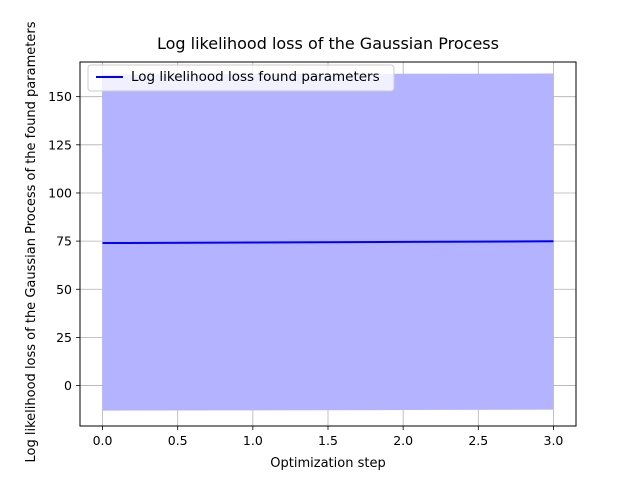 The image size is (640, 480). I want to click on y-axis-ticks: 0 25 50 75 100 125 150, so click(64, 241).